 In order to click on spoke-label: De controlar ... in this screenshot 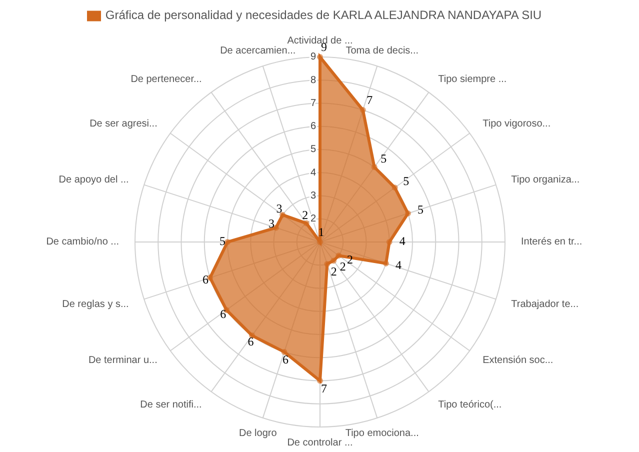, I will do `click(320, 443)`.